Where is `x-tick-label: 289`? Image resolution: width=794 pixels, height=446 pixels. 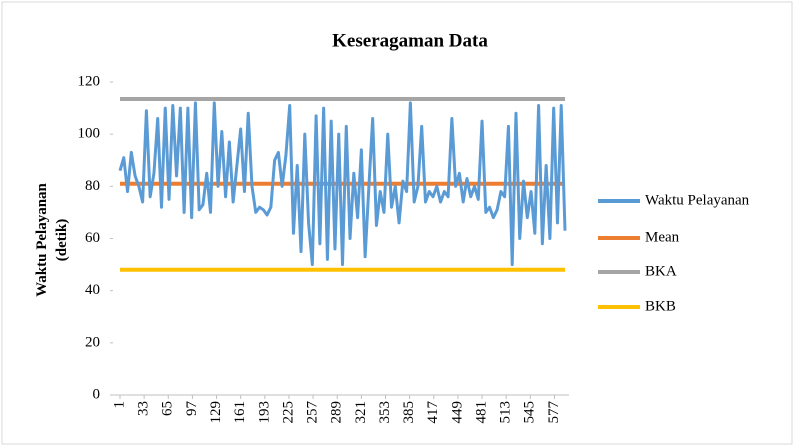 x-tick-label: 289 is located at coordinates (337, 412).